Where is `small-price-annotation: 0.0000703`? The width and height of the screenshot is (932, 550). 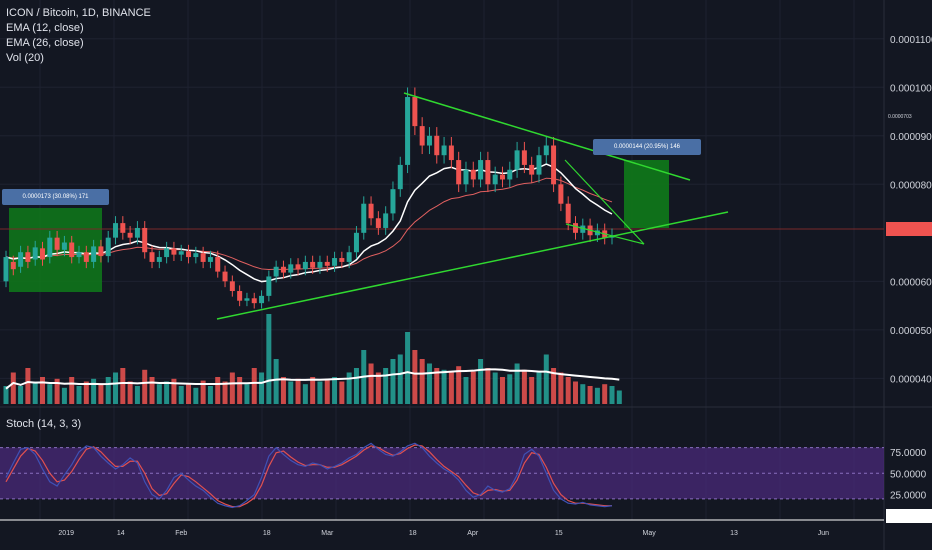
small-price-annotation: 0.0000703 is located at coordinates (900, 117).